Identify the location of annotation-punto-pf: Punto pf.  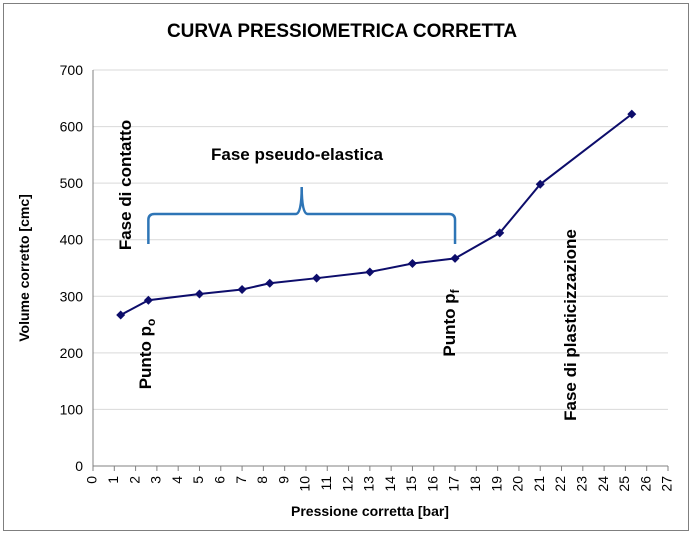
(451, 322).